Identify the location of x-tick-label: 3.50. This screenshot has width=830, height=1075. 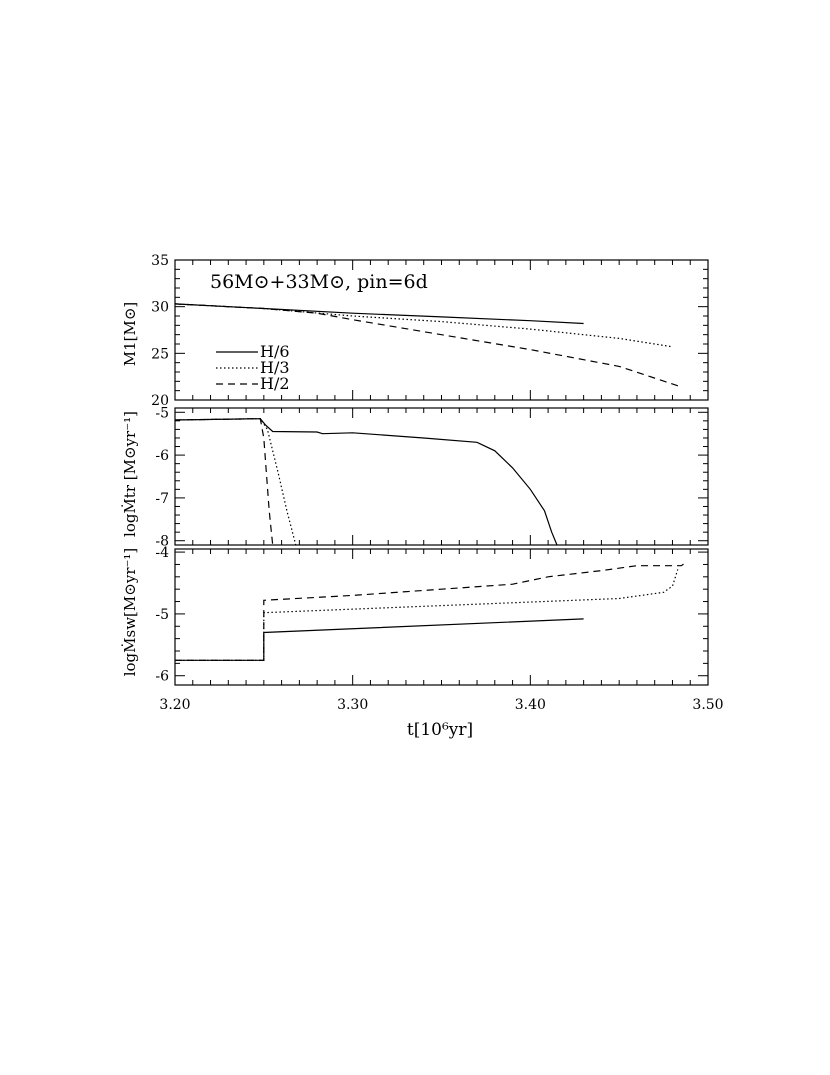
(707, 705).